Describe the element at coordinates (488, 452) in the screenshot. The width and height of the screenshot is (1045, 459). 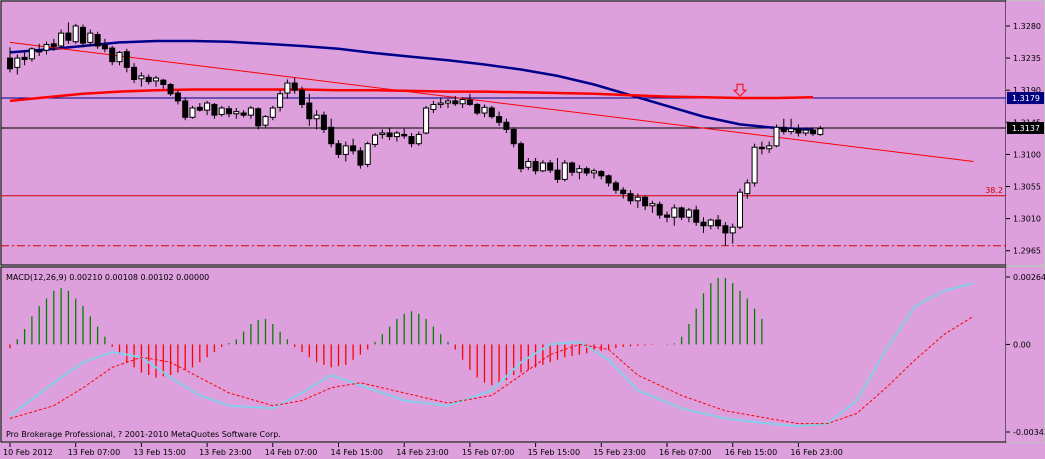
I see `time-tick-label: 15 Feb 07:00` at that location.